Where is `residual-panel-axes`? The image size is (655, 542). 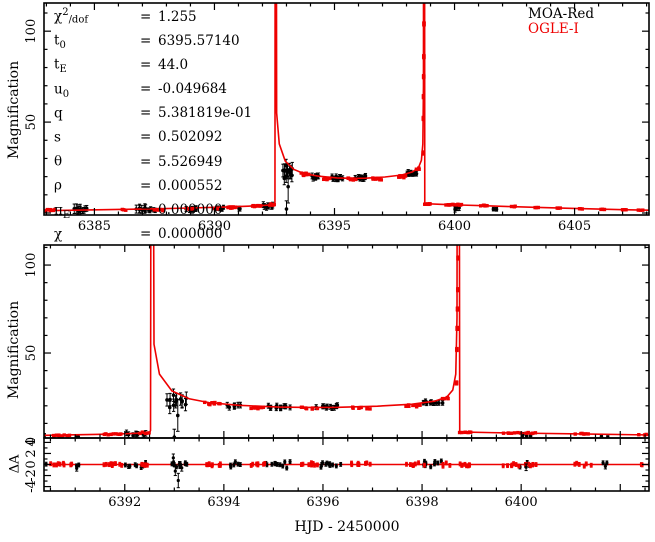
residual-panel-axes is located at coordinates (346, 464).